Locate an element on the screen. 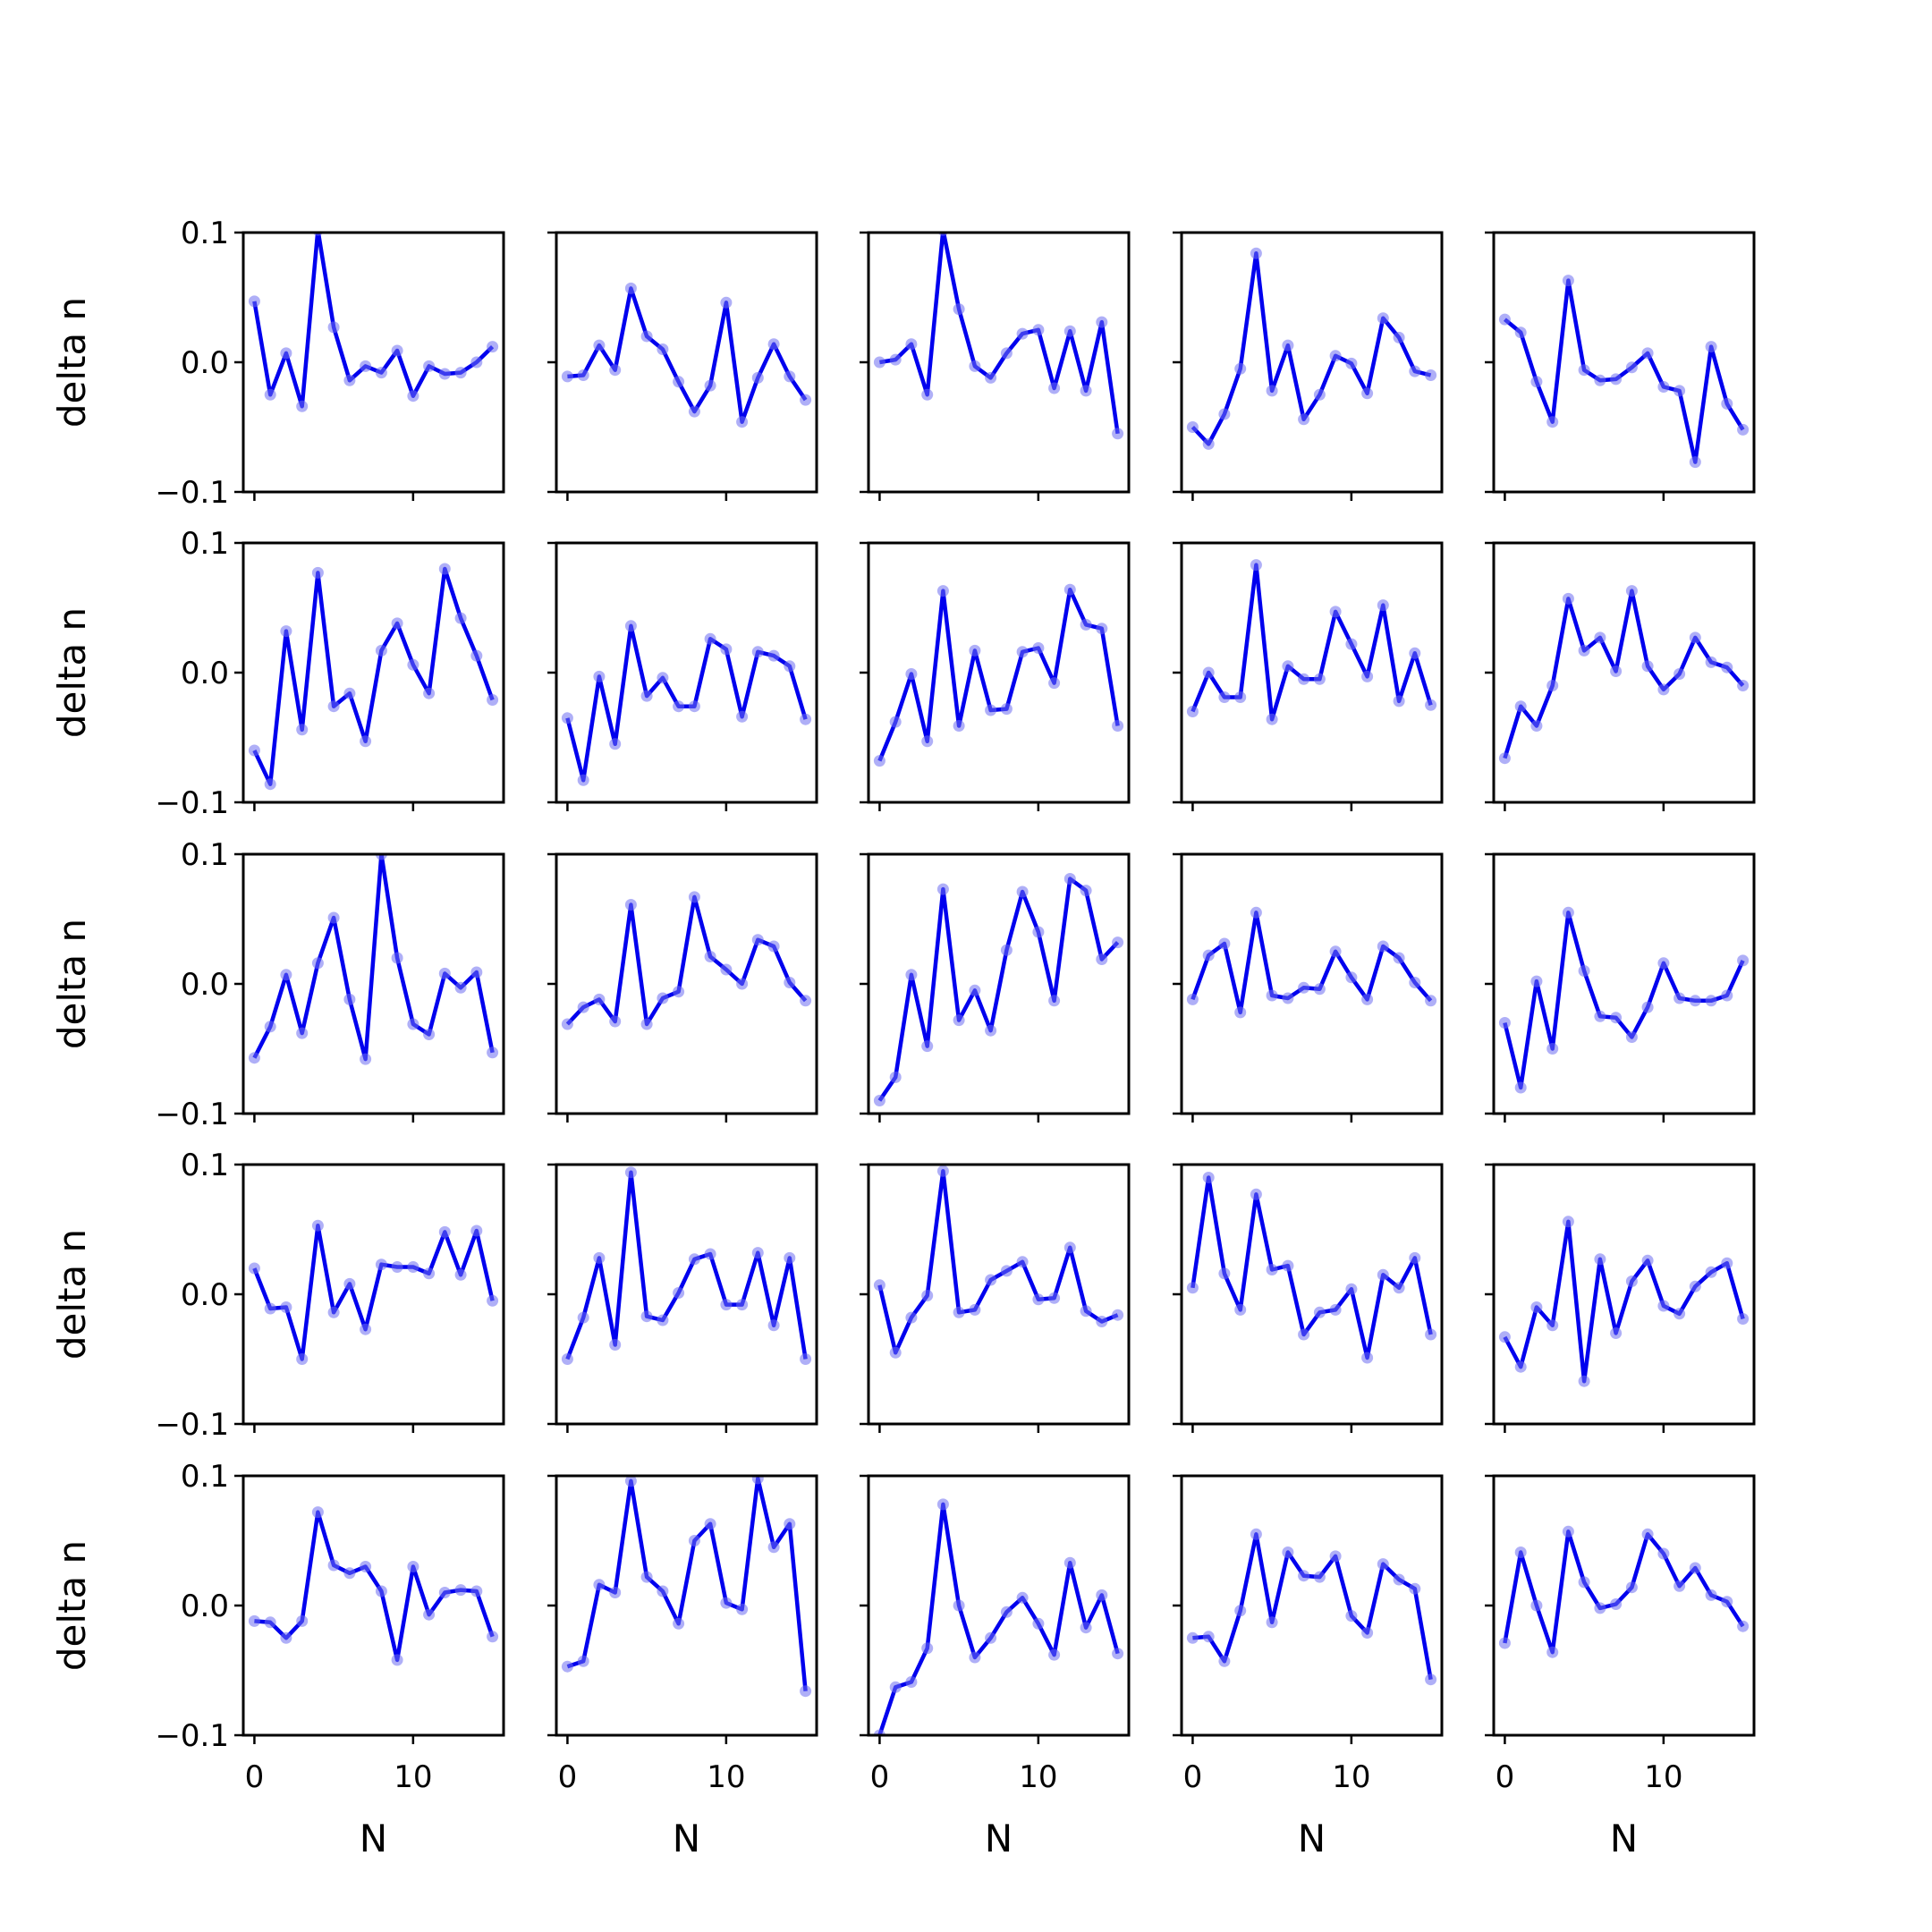  y-tick-label: −0.1 is located at coordinates (192, 1425).